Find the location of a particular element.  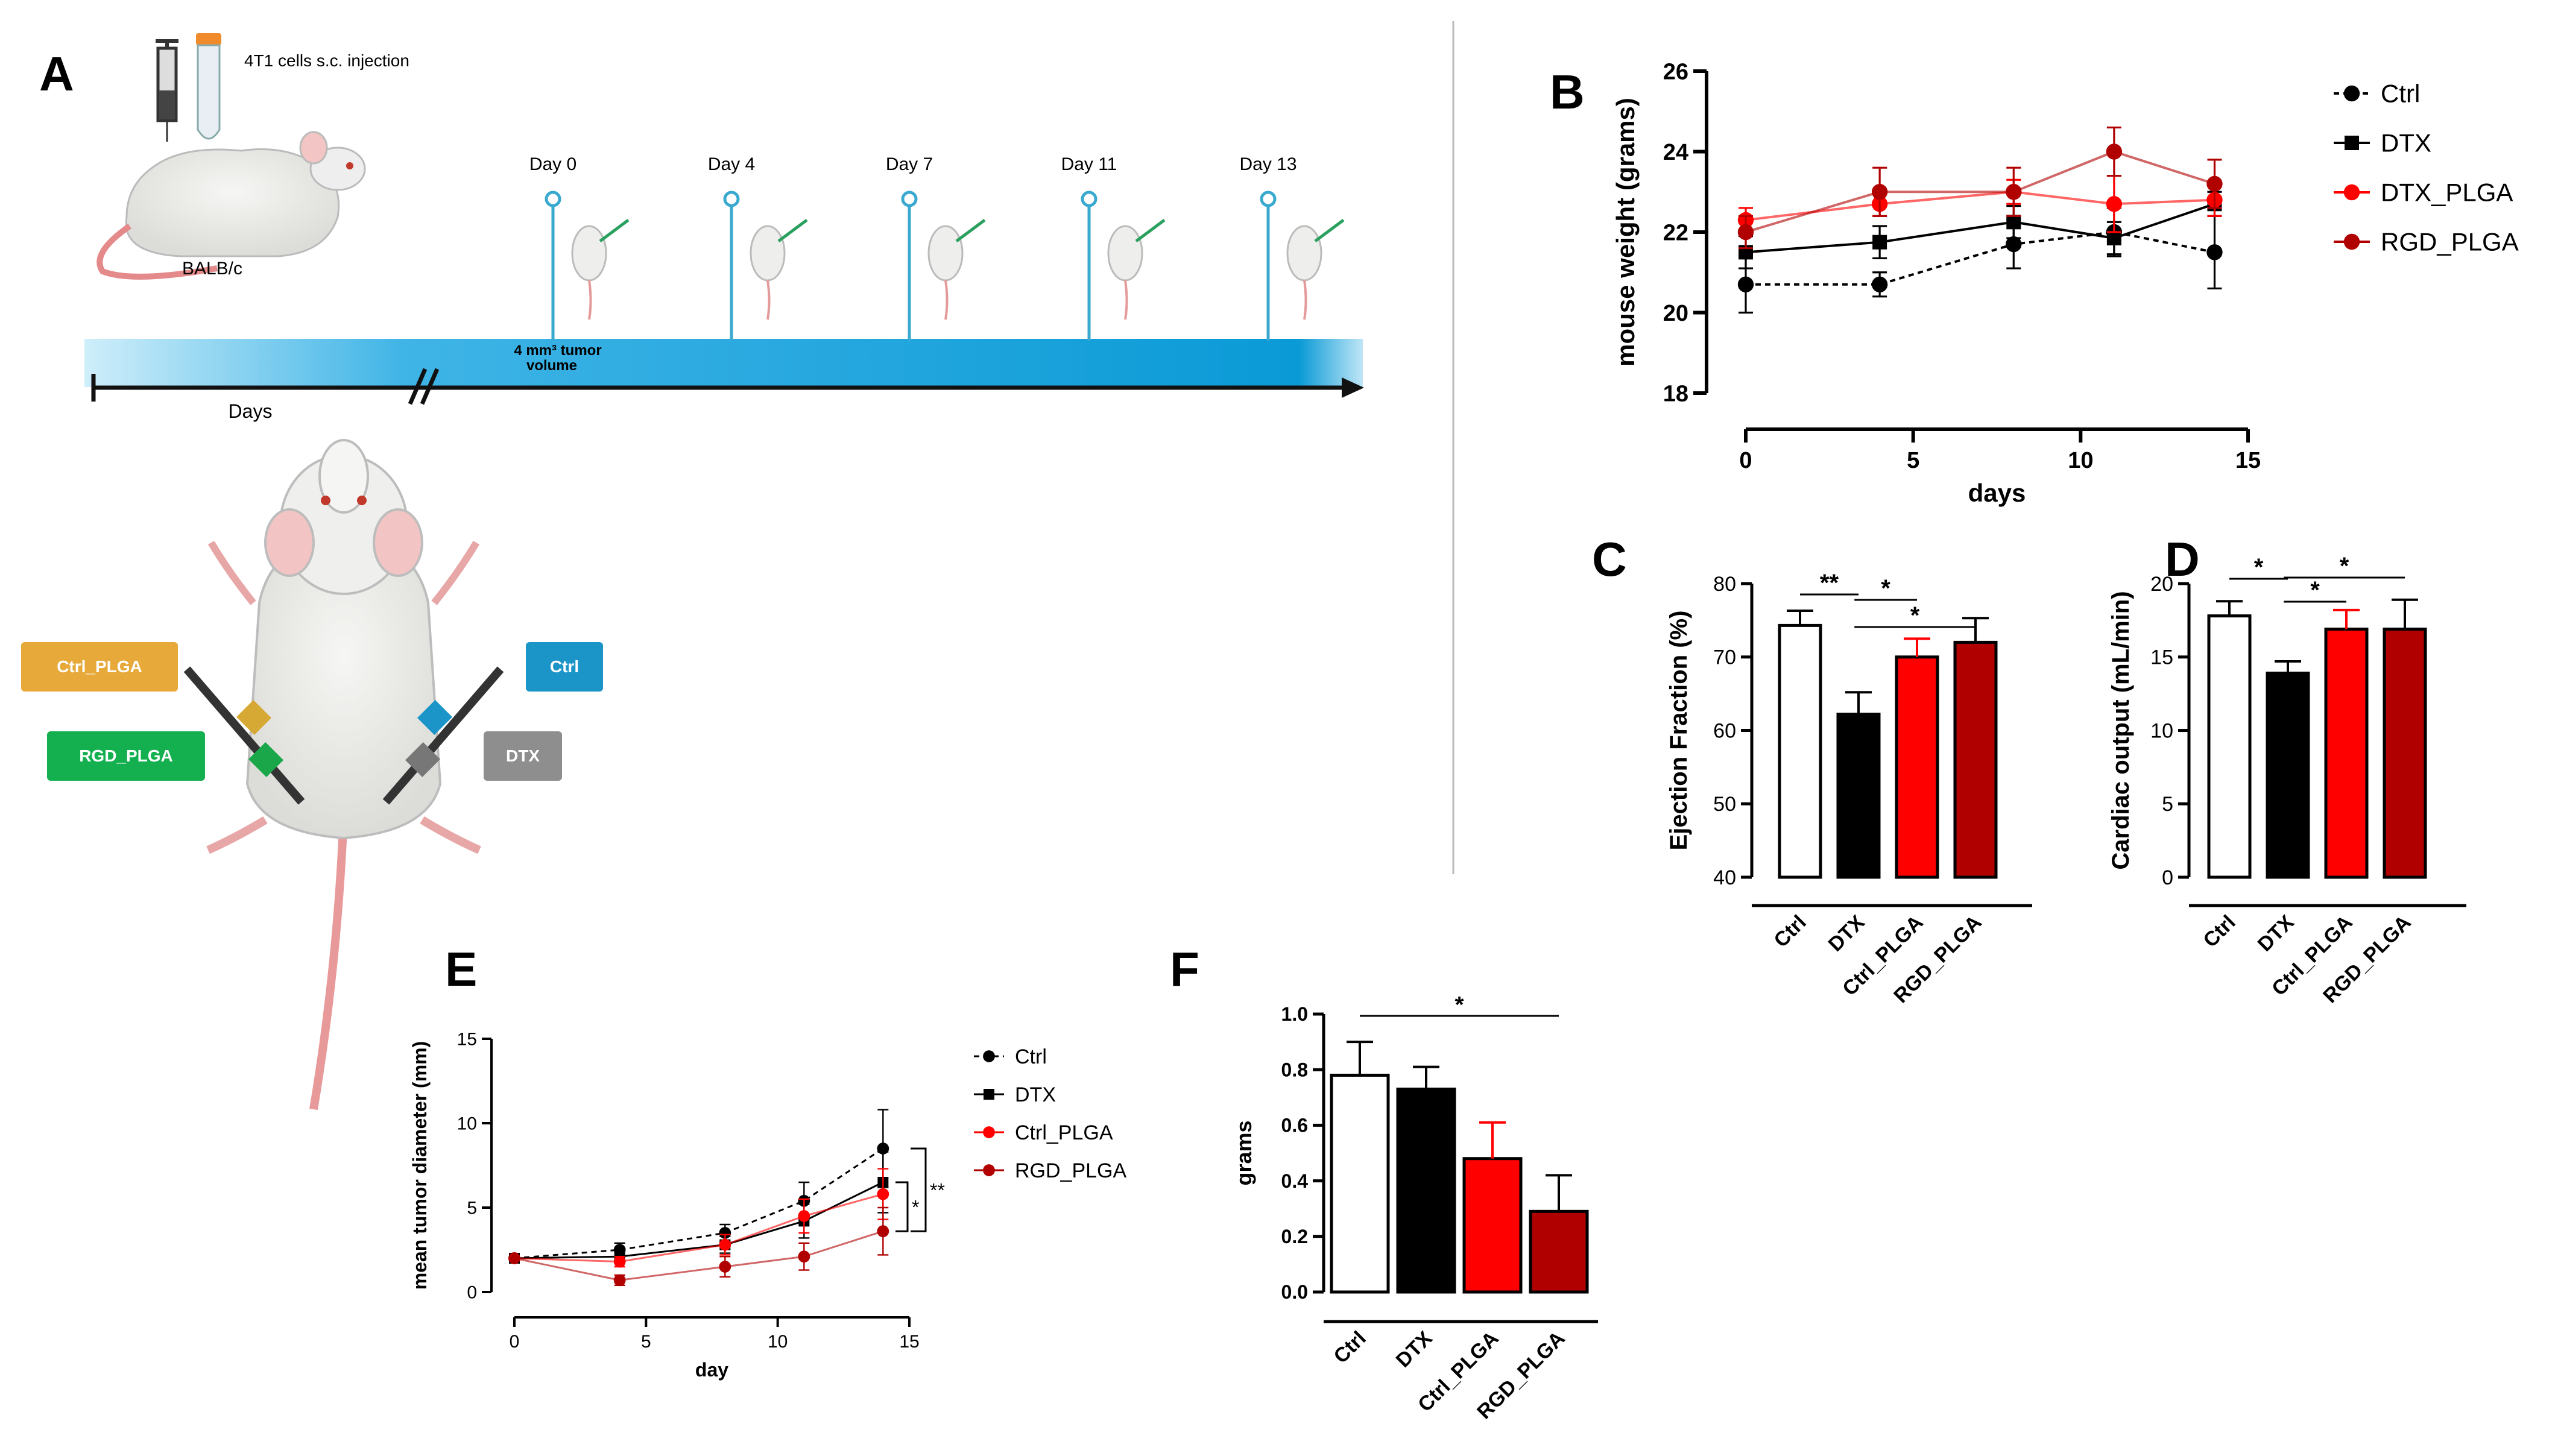

legend-label: Ctrl_PLGA is located at coordinates (1064, 1133).